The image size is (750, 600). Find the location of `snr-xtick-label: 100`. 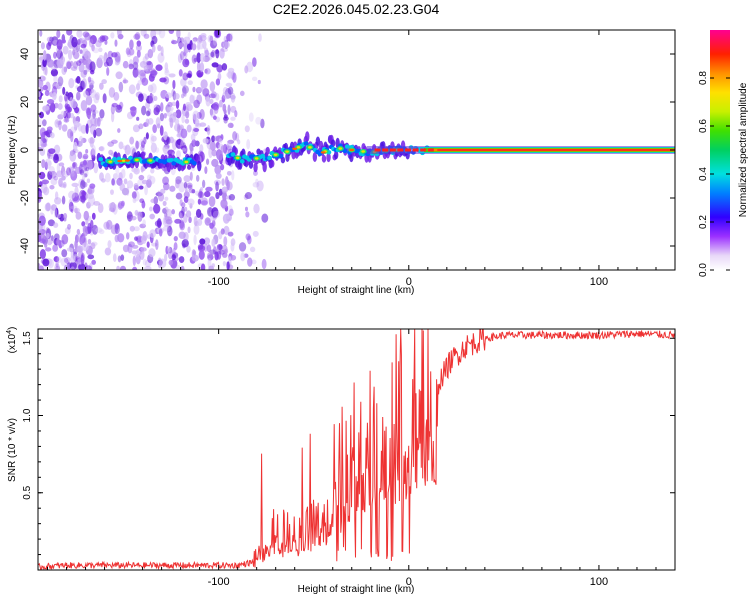

snr-xtick-label: 100 is located at coordinates (599, 582).